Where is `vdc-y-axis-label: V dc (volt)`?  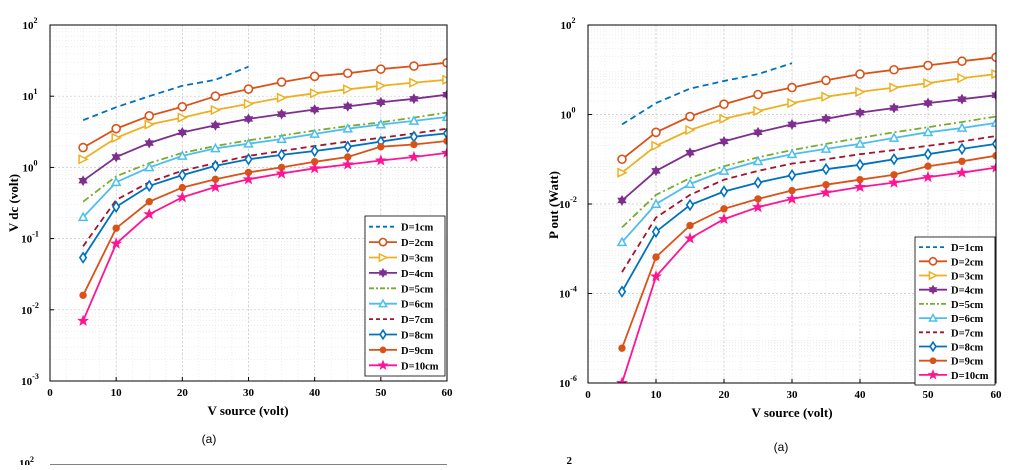 vdc-y-axis-label: V dc (volt) is located at coordinates (13, 203).